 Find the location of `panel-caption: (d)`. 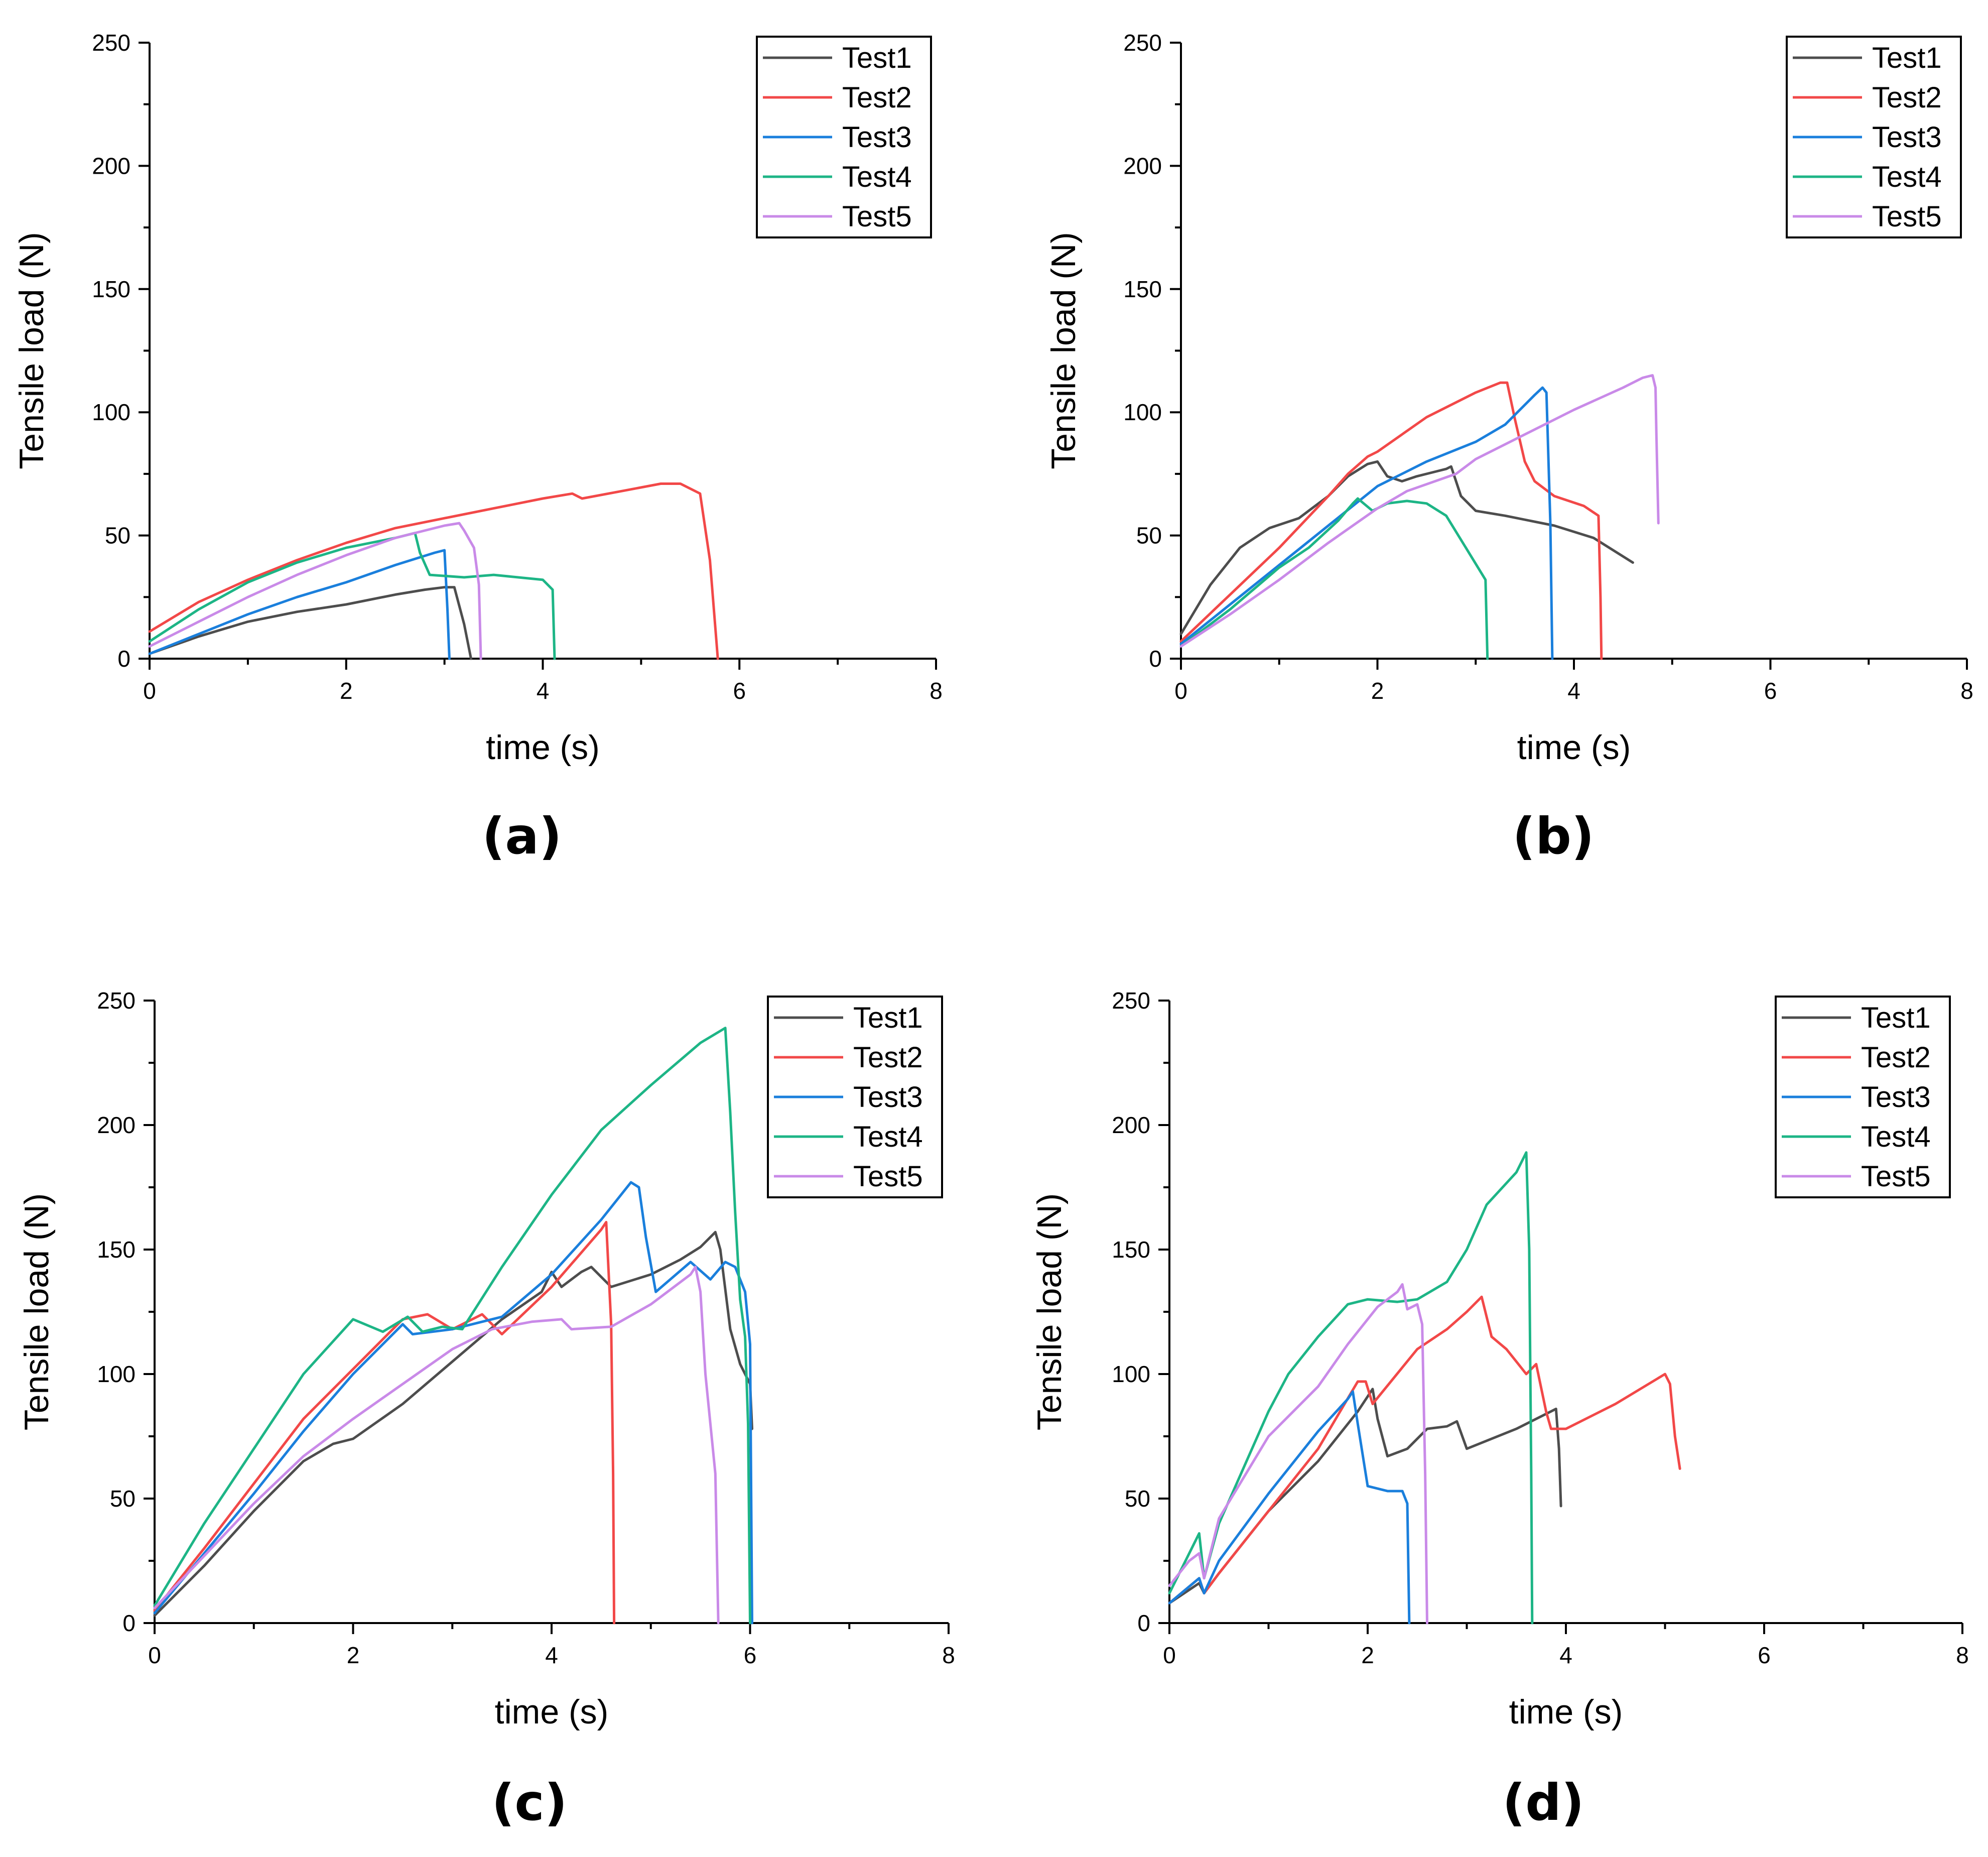

panel-caption: (d) is located at coordinates (1544, 1802).